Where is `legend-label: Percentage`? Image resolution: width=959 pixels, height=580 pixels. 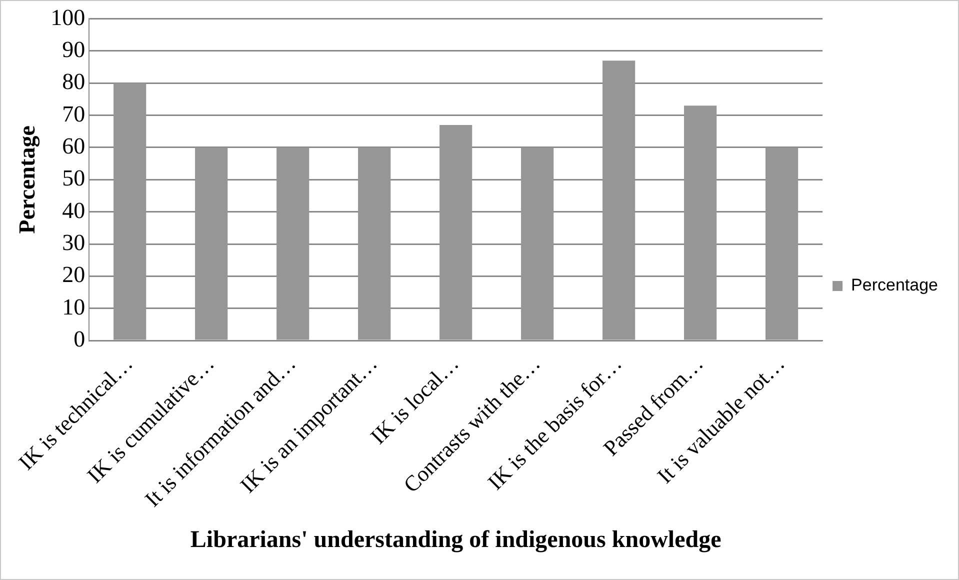 legend-label: Percentage is located at coordinates (894, 285).